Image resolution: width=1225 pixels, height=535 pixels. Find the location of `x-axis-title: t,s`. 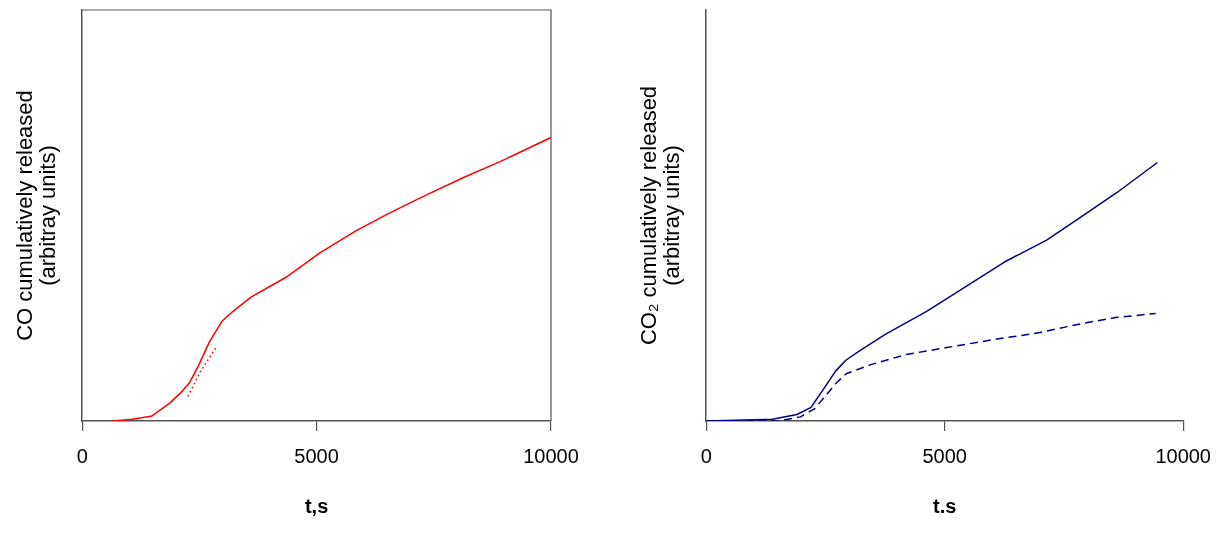

x-axis-title: t,s is located at coordinates (316, 505).